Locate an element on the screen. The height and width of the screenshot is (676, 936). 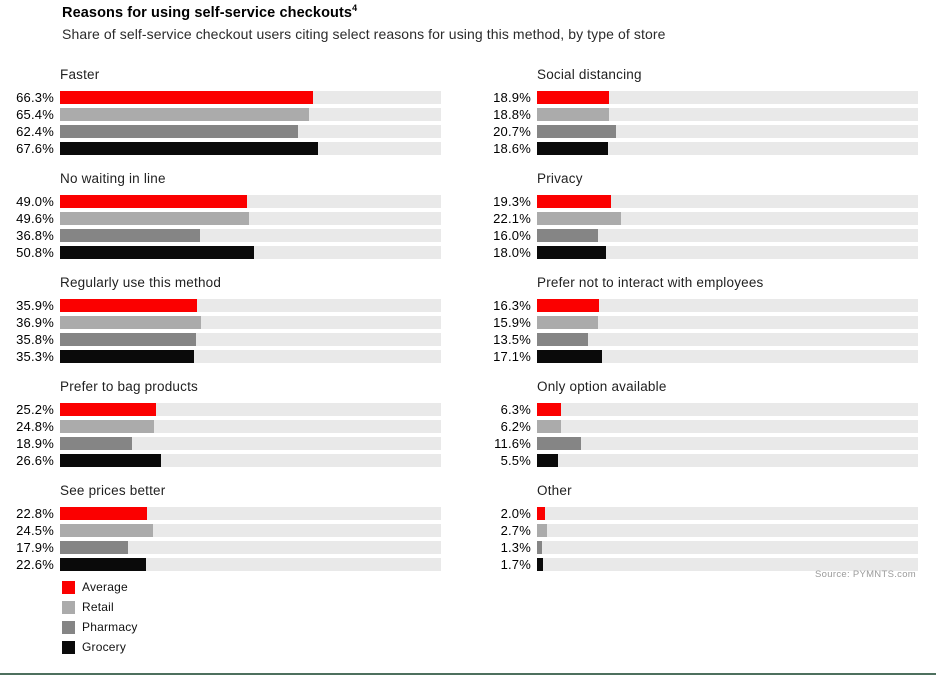
bar-row: 36.8% is located at coordinates (220, 235).